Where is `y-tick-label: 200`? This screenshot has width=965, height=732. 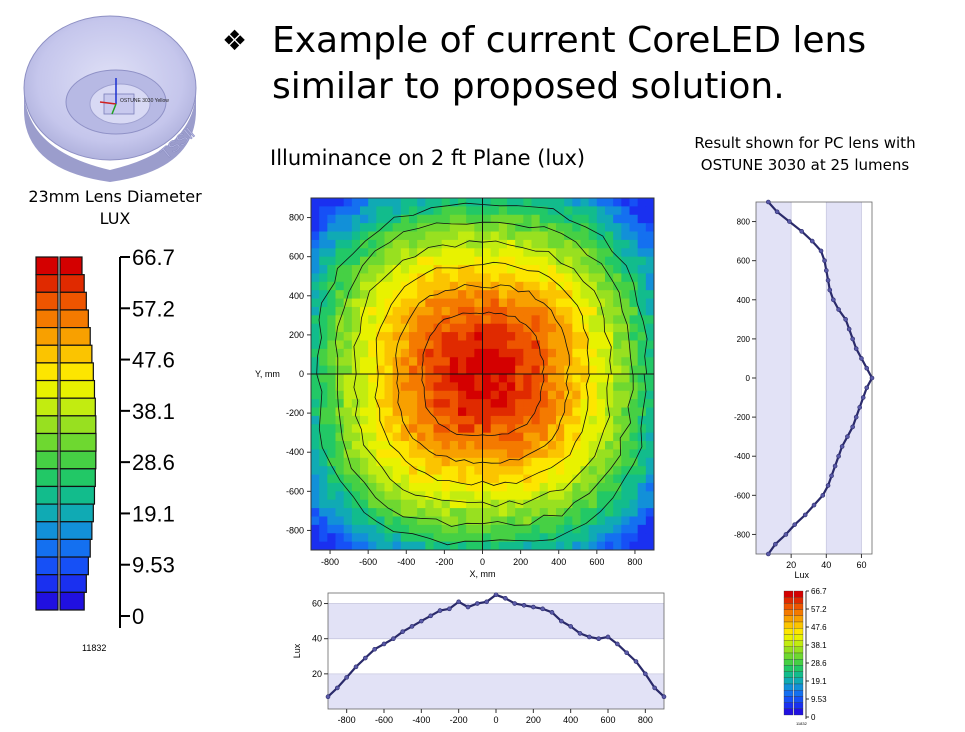
y-tick-label: 200 is located at coordinates (744, 339).